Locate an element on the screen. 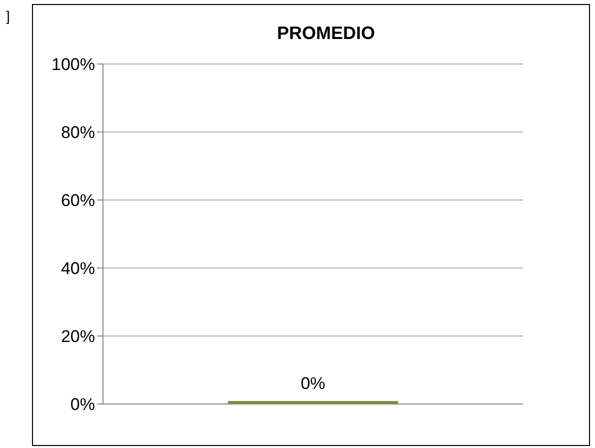 The width and height of the screenshot is (595, 448). data-label: 0% is located at coordinates (313, 383).